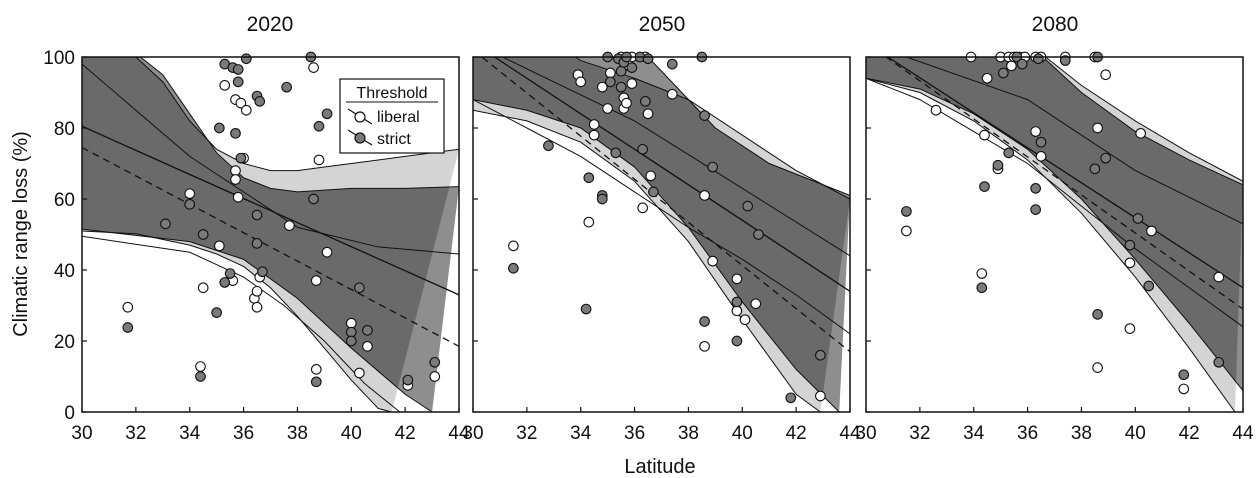  What do you see at coordinates (59, 58) in the screenshot?
I see `y-tick-label: 100` at bounding box center [59, 58].